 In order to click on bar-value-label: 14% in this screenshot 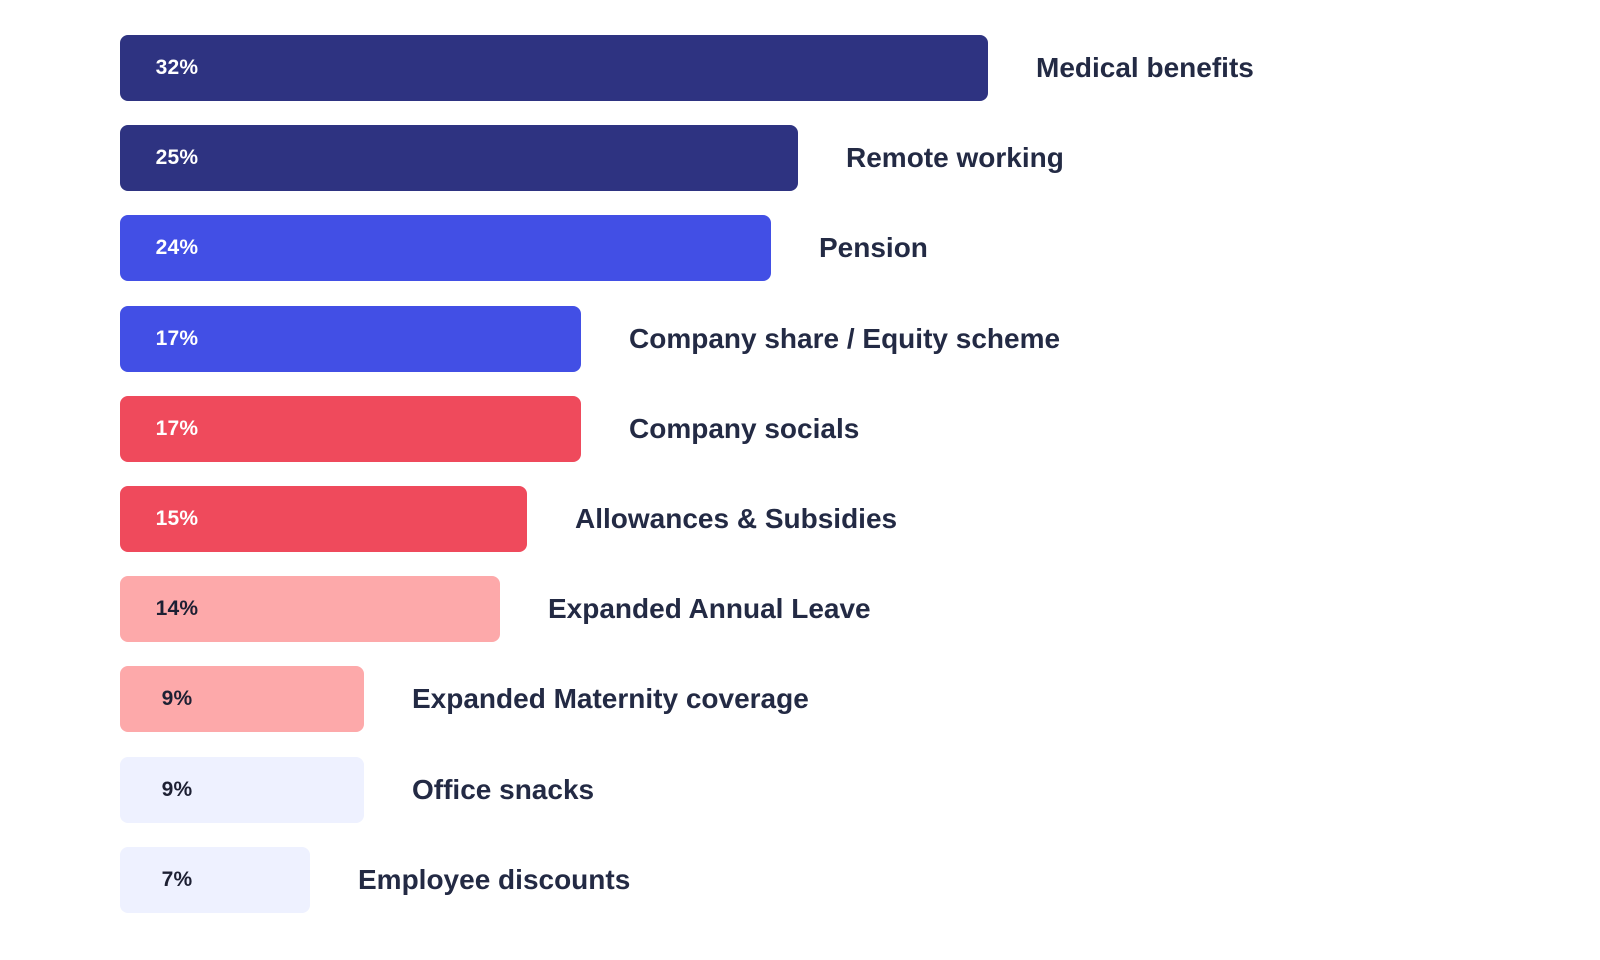, I will do `click(177, 608)`.